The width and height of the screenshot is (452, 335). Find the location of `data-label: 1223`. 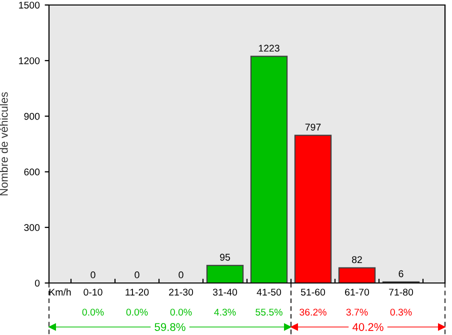

data-label: 1223 is located at coordinates (269, 48).